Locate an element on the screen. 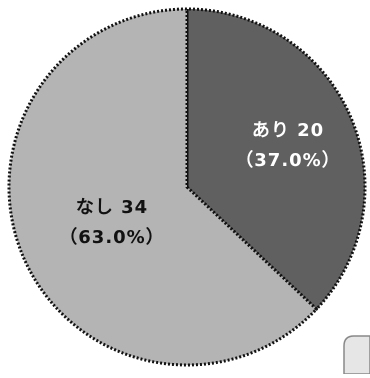 The height and width of the screenshot is (378, 370). adjacent-shape-fragment is located at coordinates (356, 355).